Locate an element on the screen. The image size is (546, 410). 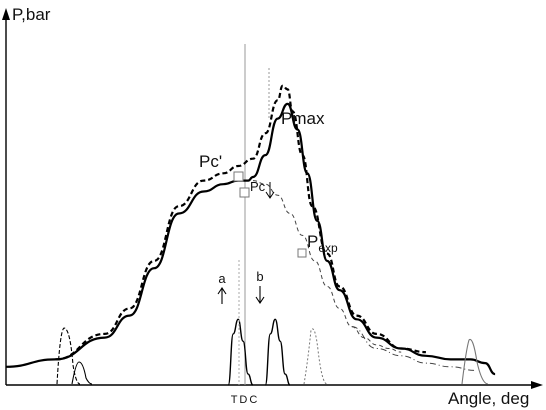
annotation-pc: Pc is located at coordinates (258, 186).